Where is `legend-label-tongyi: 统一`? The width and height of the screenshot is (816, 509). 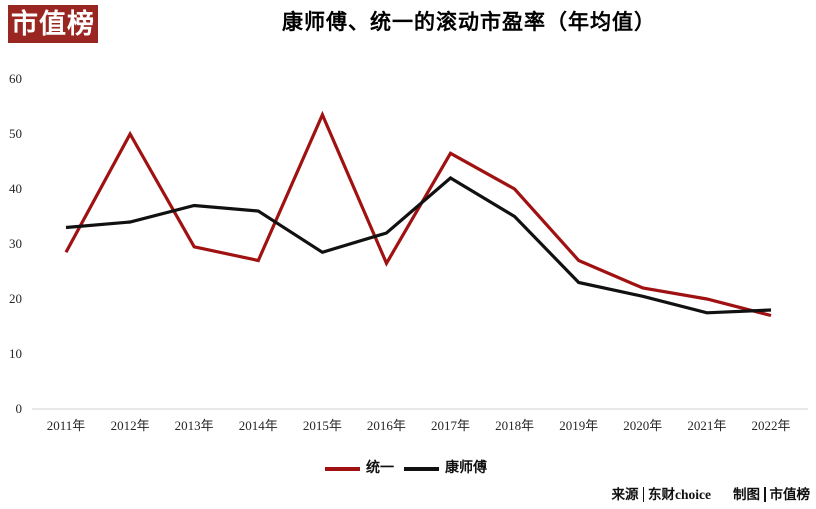
legend-label-tongyi: 统一 is located at coordinates (380, 468).